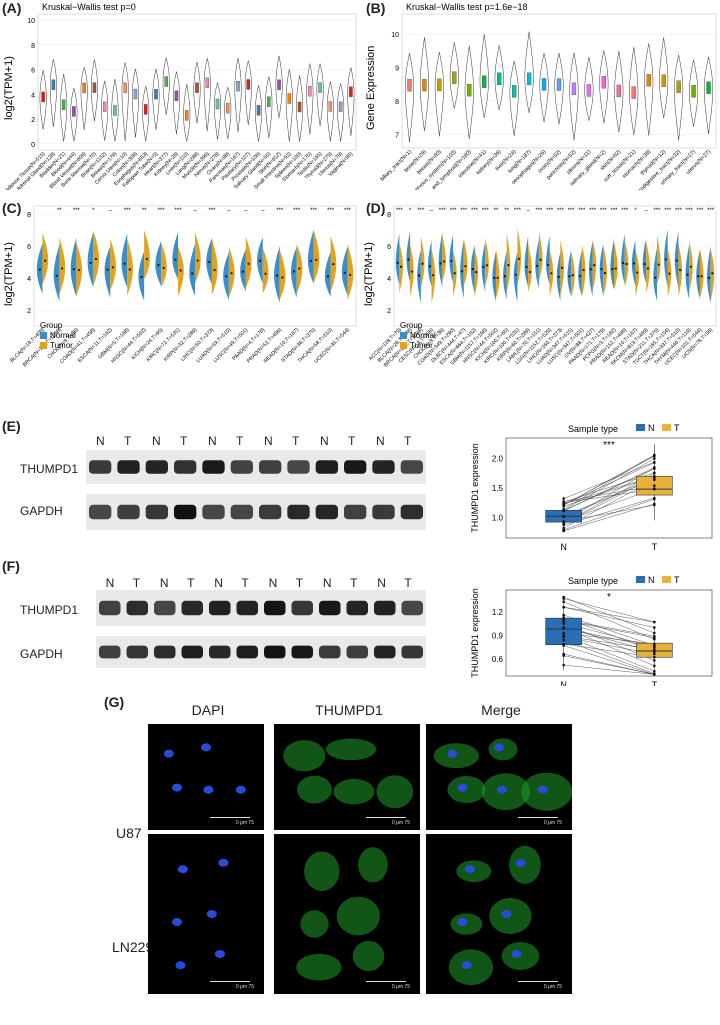 Image resolution: width=720 pixels, height=1025 pixels. What do you see at coordinates (498, 635) in the screenshot?
I see `ytick: 0.9` at bounding box center [498, 635].